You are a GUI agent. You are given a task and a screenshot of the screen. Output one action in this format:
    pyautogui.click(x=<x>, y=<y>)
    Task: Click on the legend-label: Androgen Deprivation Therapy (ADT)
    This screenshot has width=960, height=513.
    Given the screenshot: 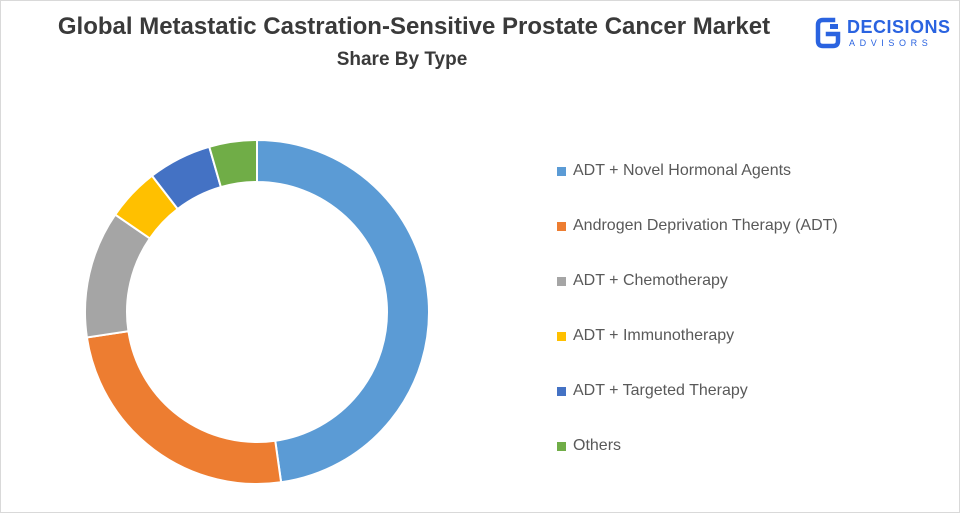 What is the action you would take?
    pyautogui.click(x=705, y=225)
    